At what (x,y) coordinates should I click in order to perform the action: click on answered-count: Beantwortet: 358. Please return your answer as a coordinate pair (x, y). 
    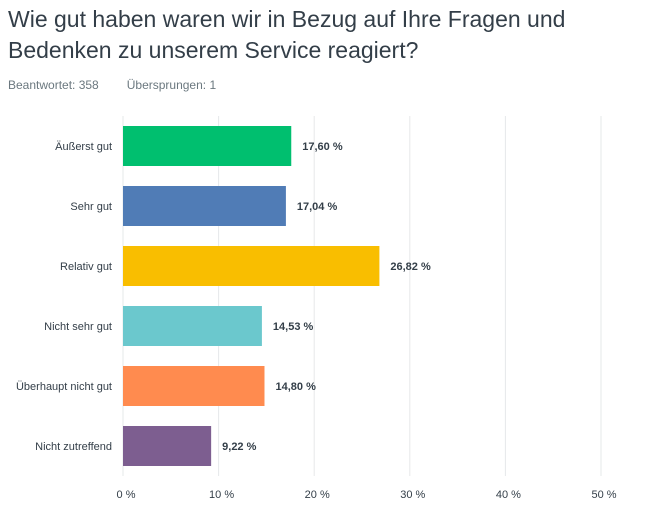
    Looking at the image, I should click on (53, 85).